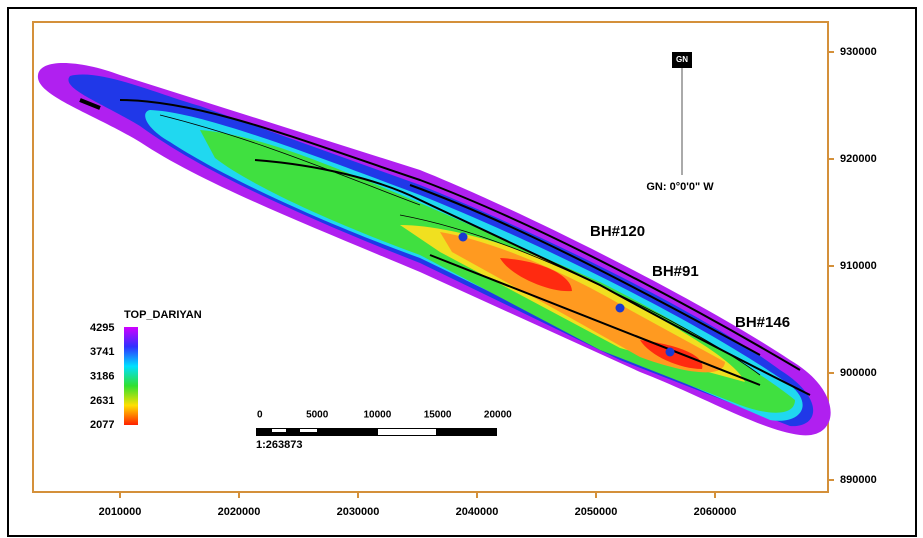  Describe the element at coordinates (858, 373) in the screenshot. I see `y-tick-label: 900000` at that location.